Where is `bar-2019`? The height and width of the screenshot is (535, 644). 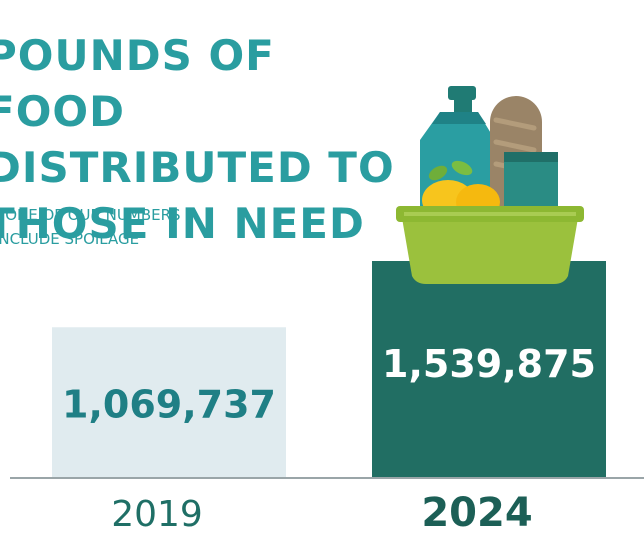 bar-2019 is located at coordinates (169, 402).